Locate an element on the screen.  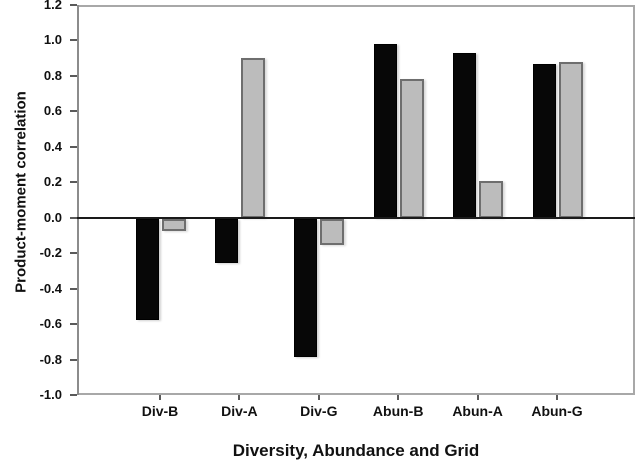
y-tick-label: -0.8 is located at coordinates (50, 359).